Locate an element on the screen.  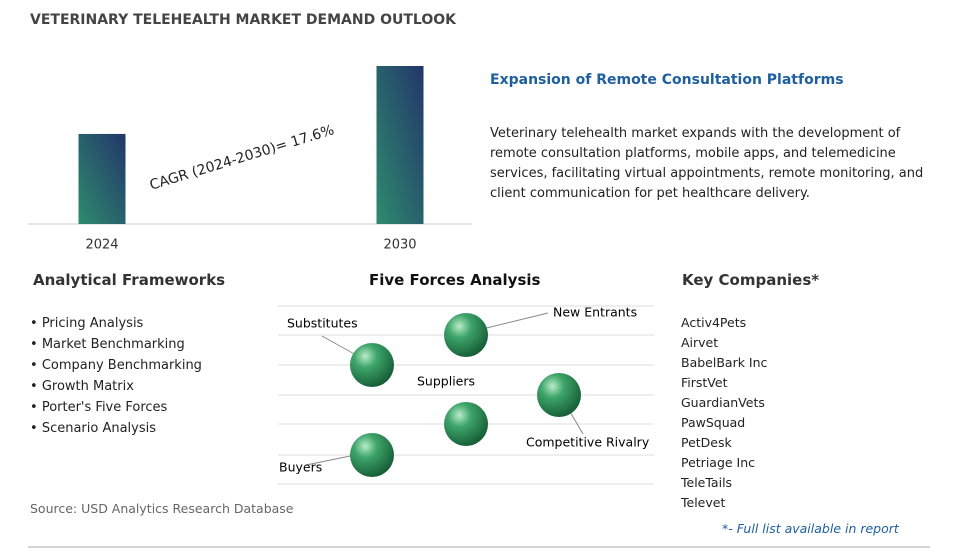
list-item: • Growth Matrix is located at coordinates (116, 386).